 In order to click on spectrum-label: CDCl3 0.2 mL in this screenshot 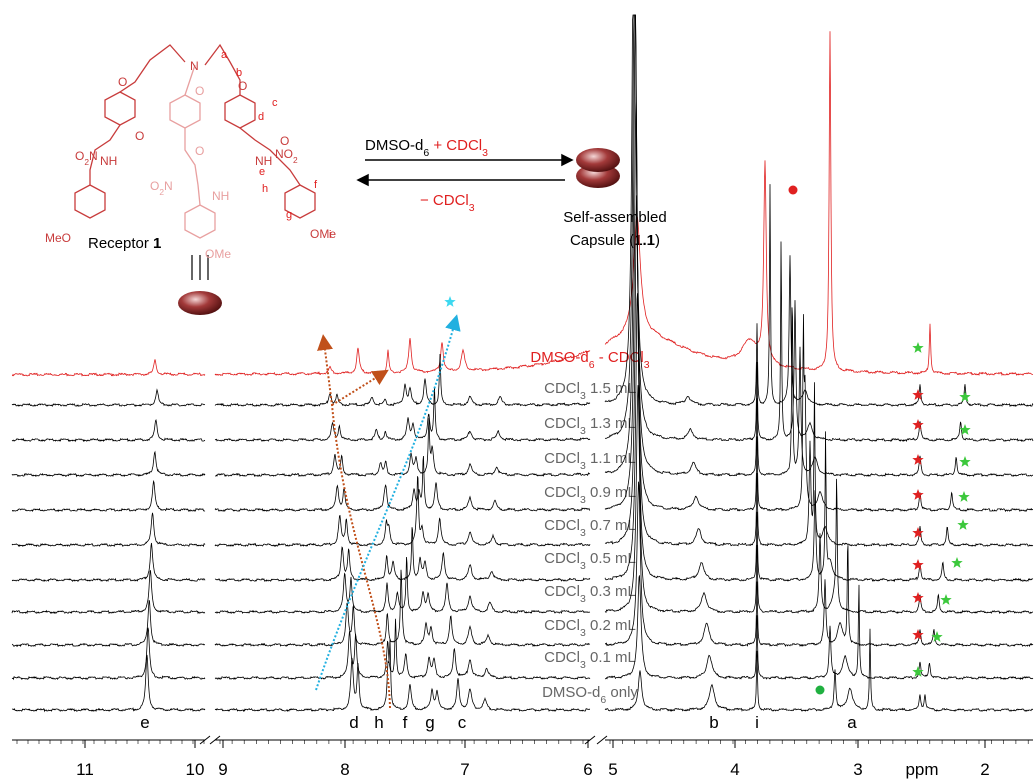, I will do `click(590, 628)`.